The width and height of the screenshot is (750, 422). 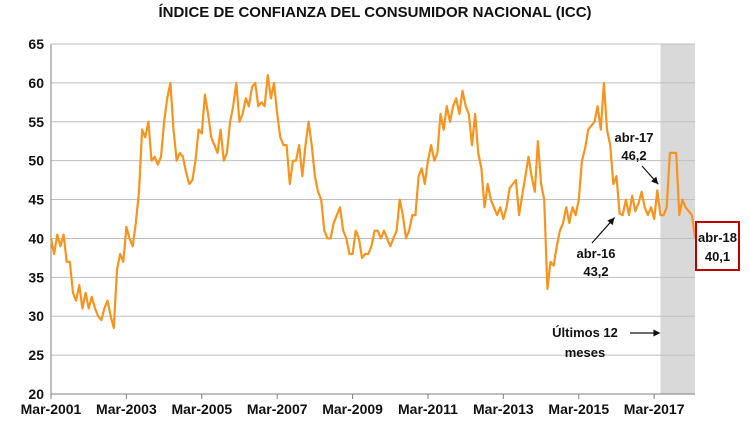 What do you see at coordinates (36, 44) in the screenshot?
I see `y-tick-label: 65` at bounding box center [36, 44].